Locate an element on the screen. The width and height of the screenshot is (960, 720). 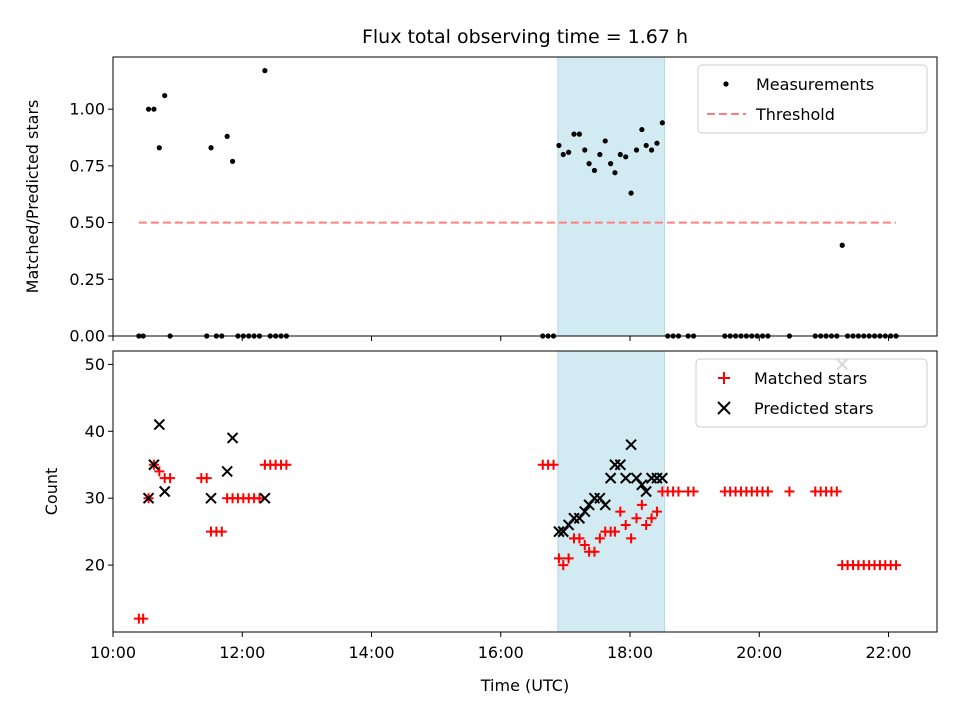
x-tick-label: 10:00 is located at coordinates (113, 652).